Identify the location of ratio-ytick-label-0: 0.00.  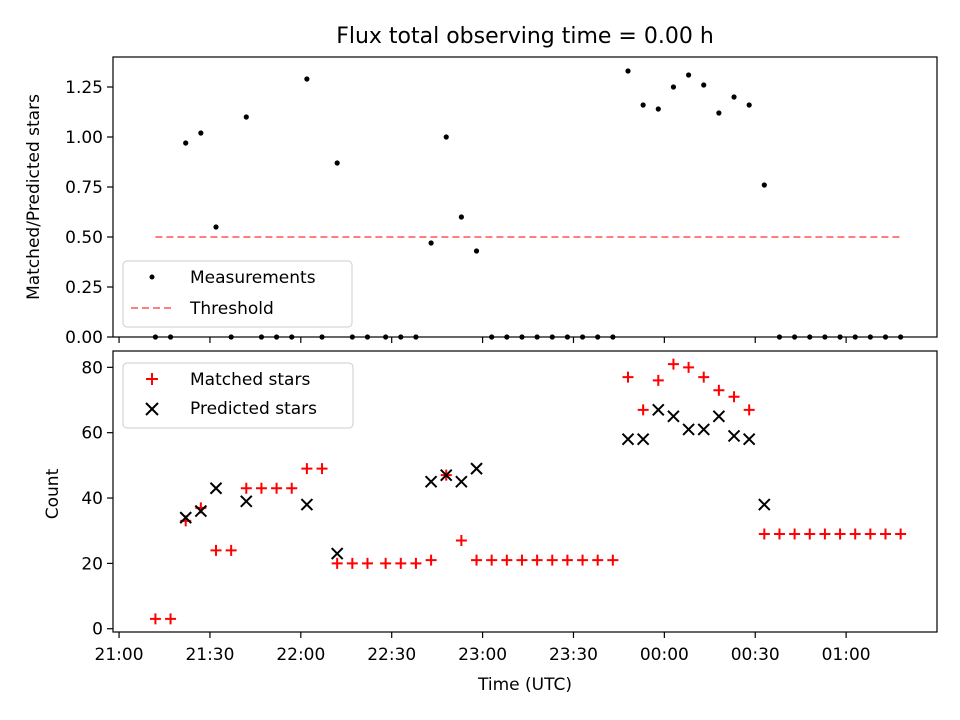
(84, 338).